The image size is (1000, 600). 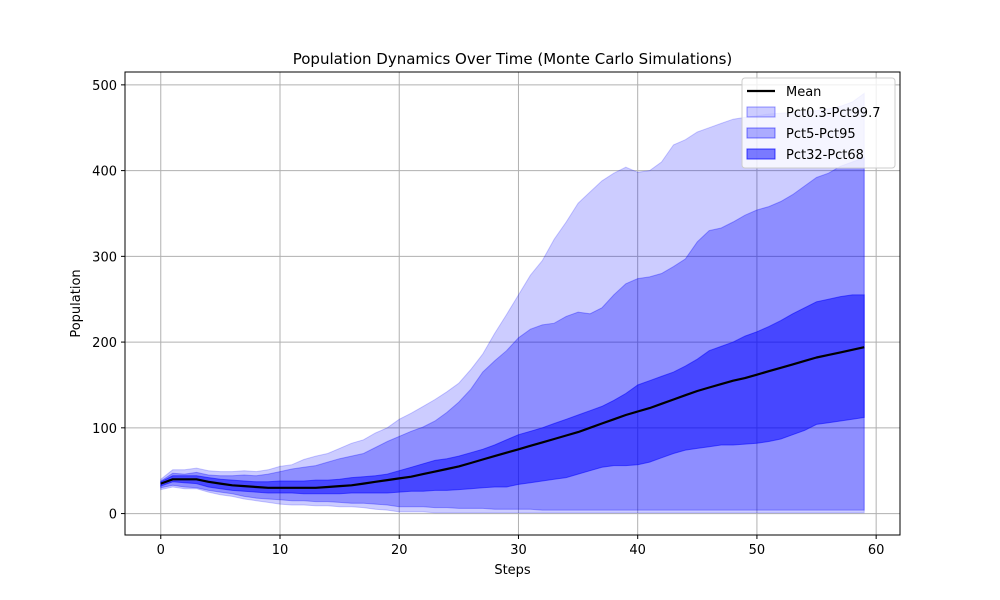 What do you see at coordinates (104, 429) in the screenshot?
I see `y-tick-label: 100` at bounding box center [104, 429].